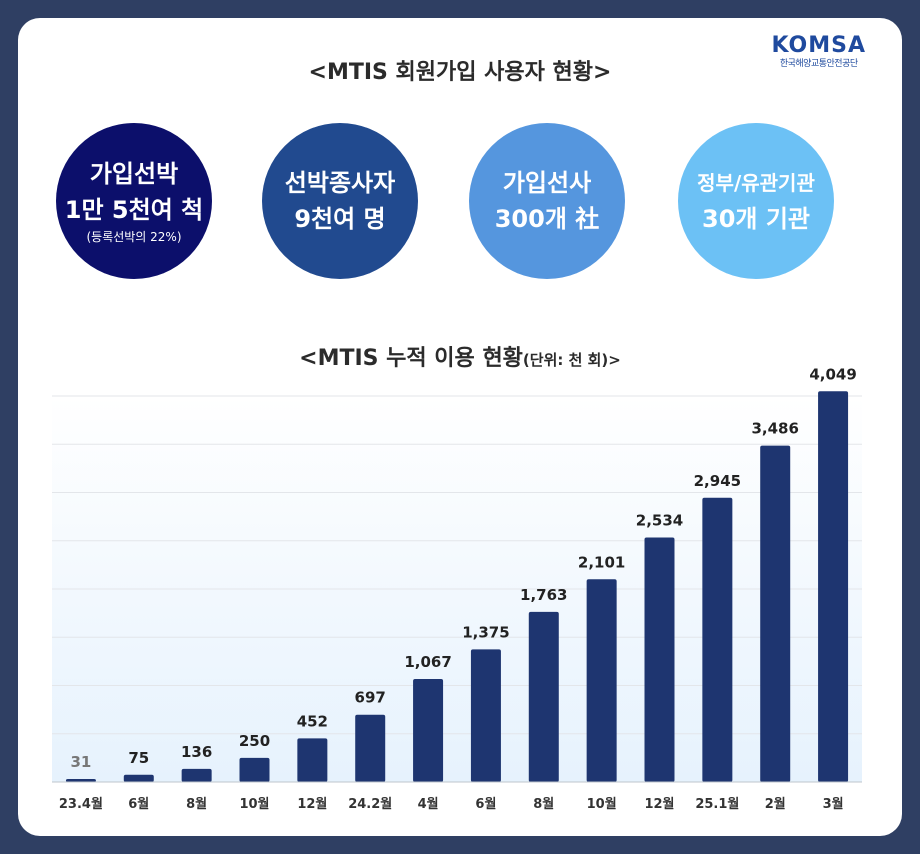  I want to click on x-tick-label: 4월, so click(428, 804).